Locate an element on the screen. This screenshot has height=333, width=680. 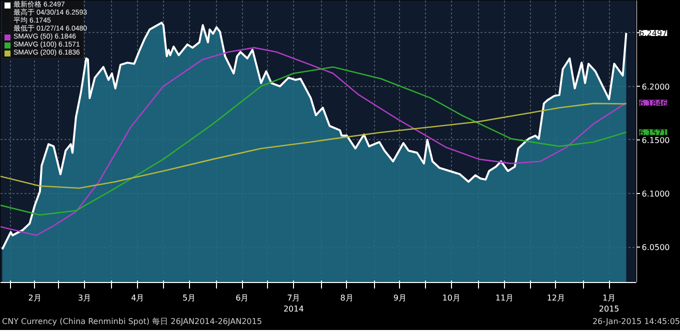
x-tick-label: 9月 is located at coordinates (399, 298).